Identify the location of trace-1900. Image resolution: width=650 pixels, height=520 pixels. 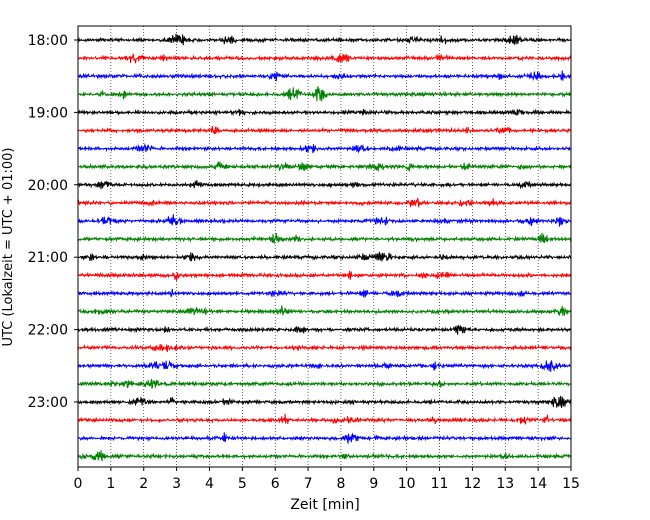
(324, 112).